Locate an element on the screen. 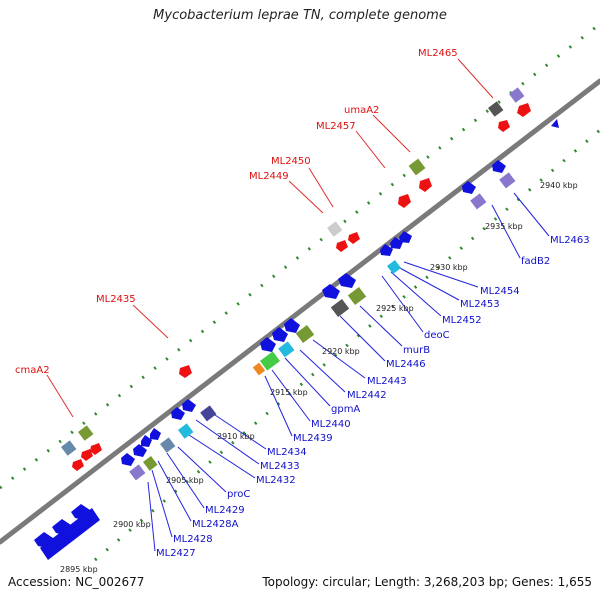  label-ml2440: ML2440 is located at coordinates (331, 424).